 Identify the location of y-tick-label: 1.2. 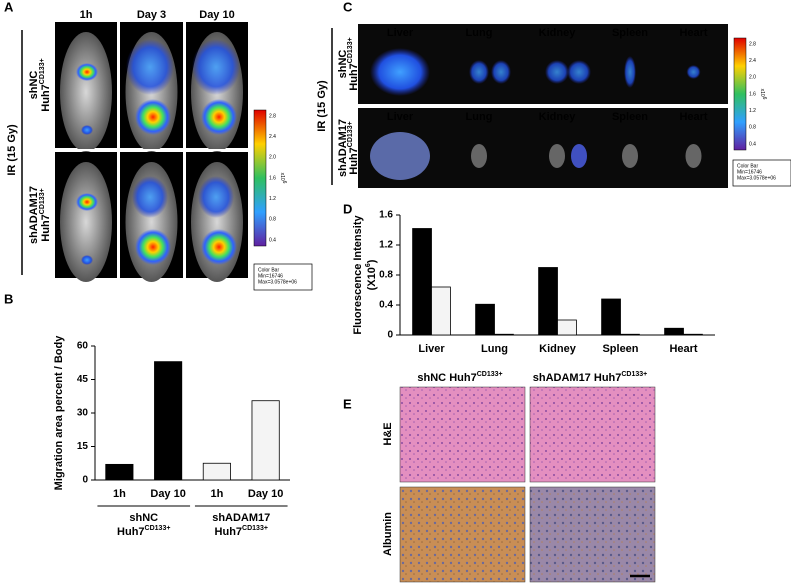
(386, 245).